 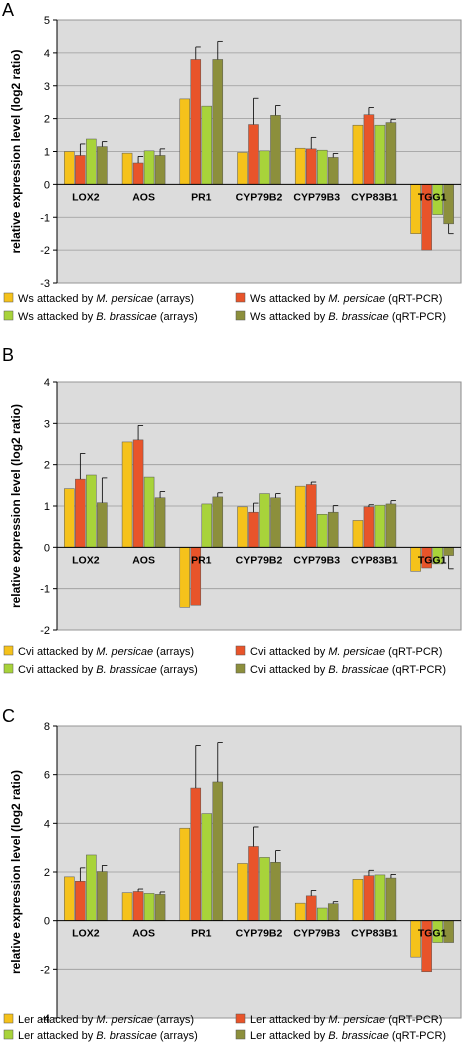 What do you see at coordinates (108, 670) in the screenshot?
I see `legend-entry: Cvi attacked by B. brassicae (arrays)` at bounding box center [108, 670].